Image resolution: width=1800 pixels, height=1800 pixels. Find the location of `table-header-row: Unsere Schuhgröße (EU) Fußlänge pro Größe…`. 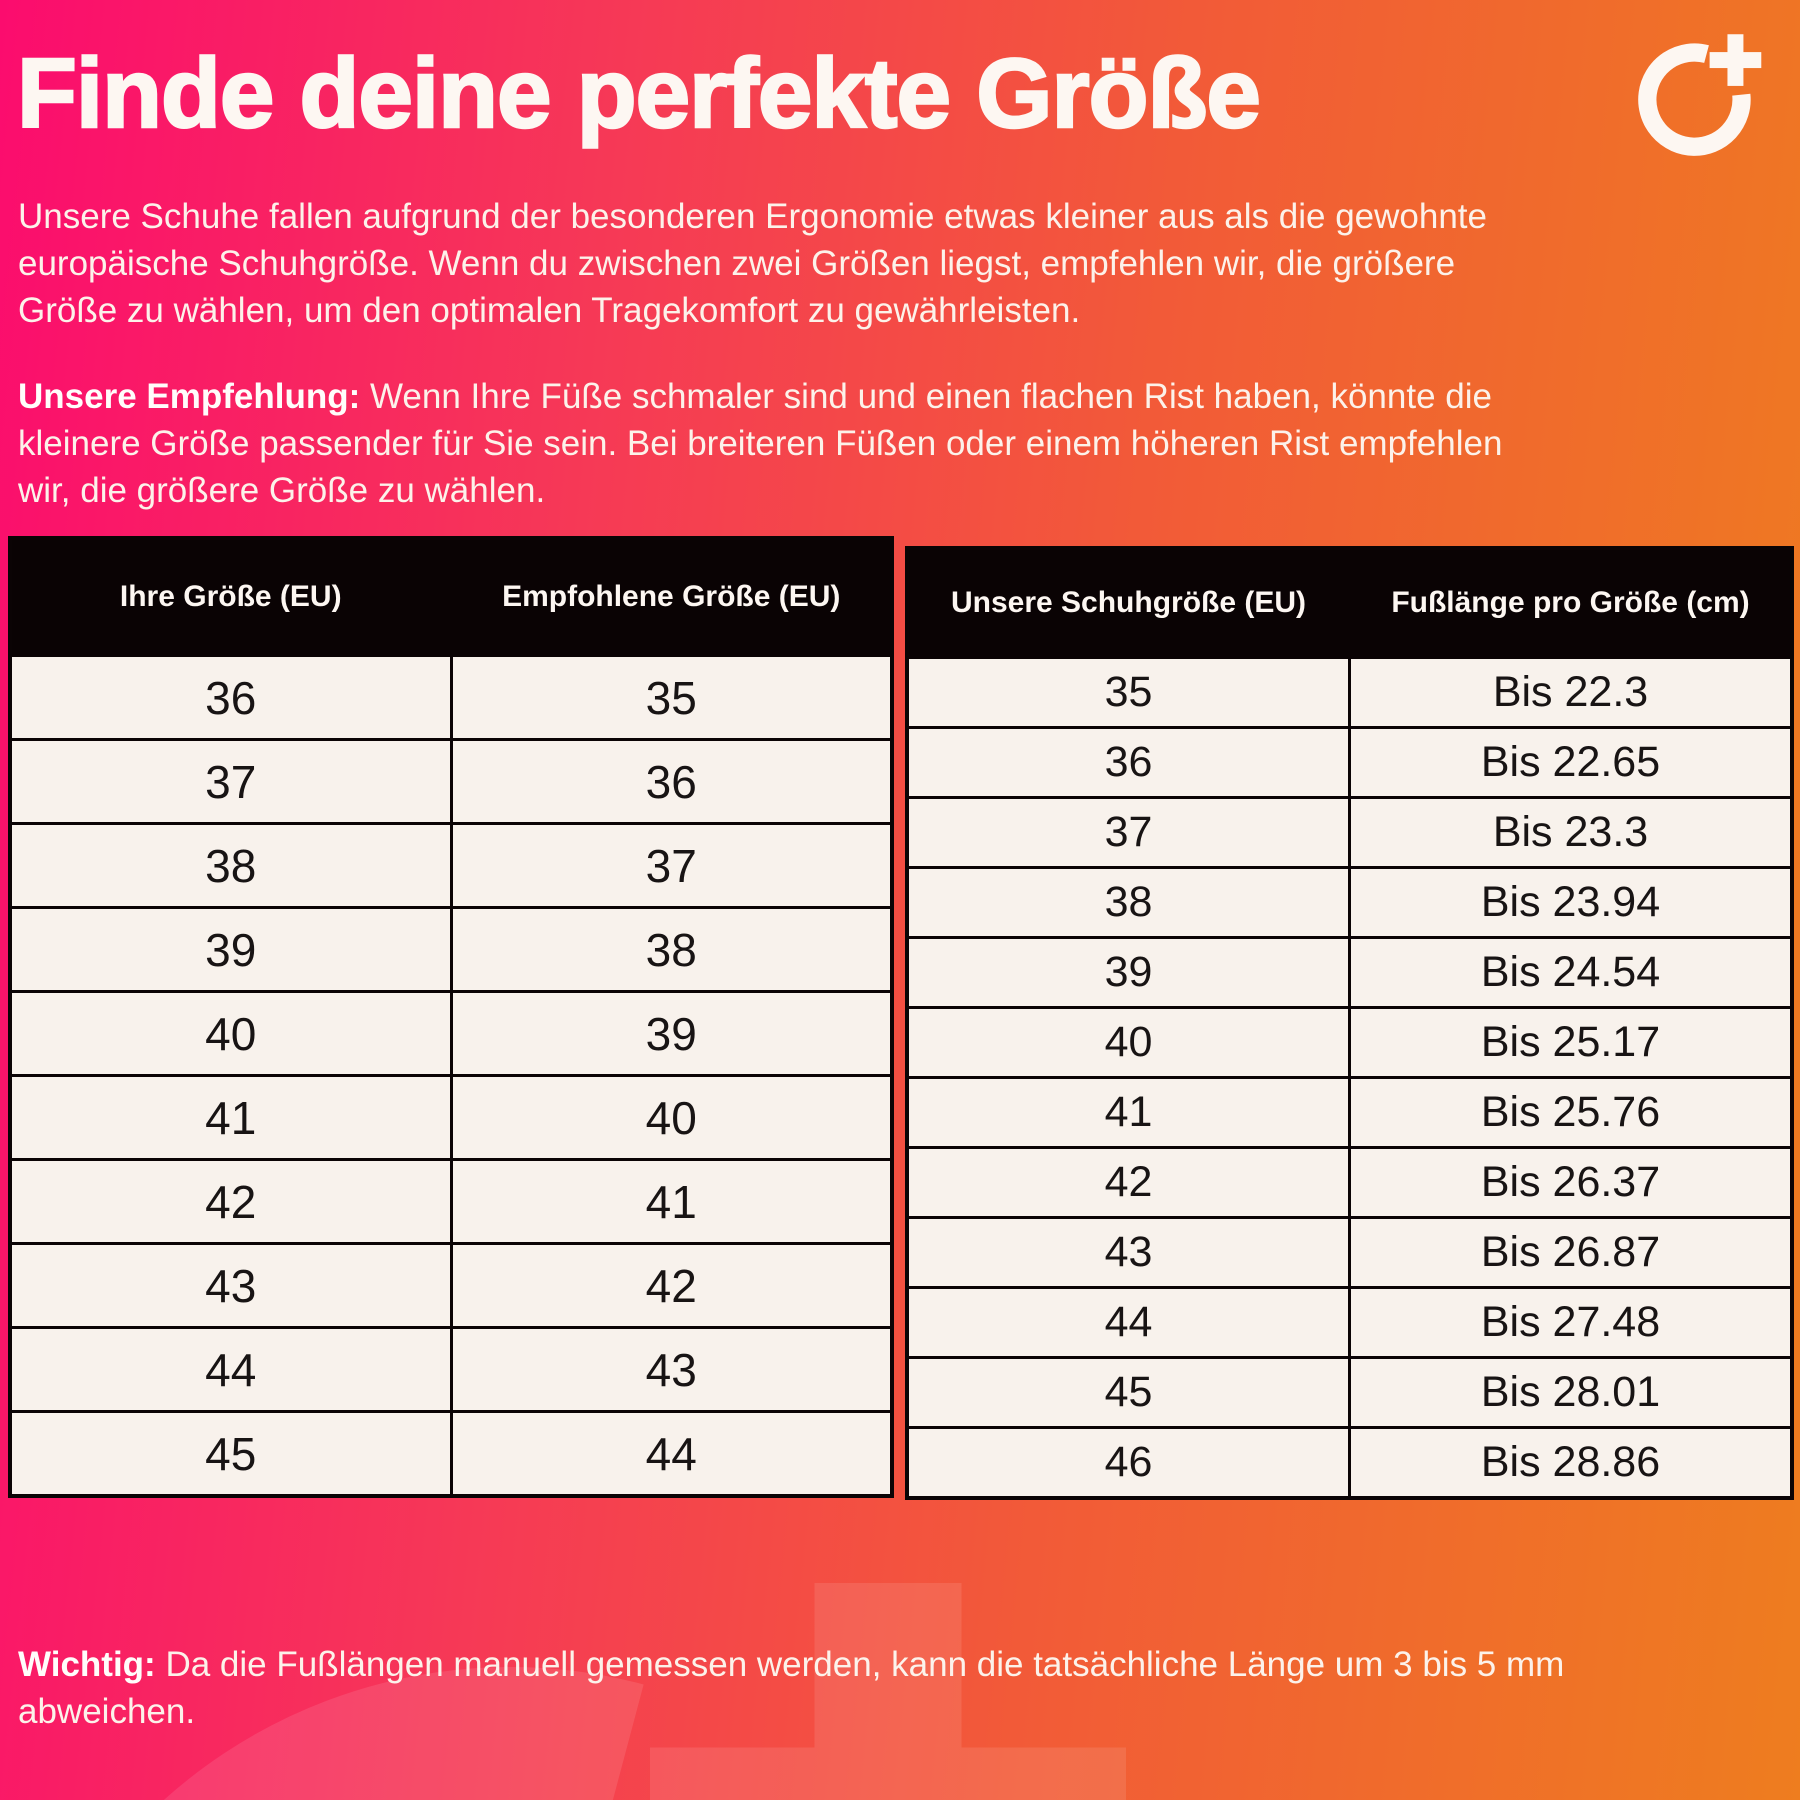

table-header-row: Unsere Schuhgröße (EU) Fußlänge pro Größe… is located at coordinates (1349, 602).